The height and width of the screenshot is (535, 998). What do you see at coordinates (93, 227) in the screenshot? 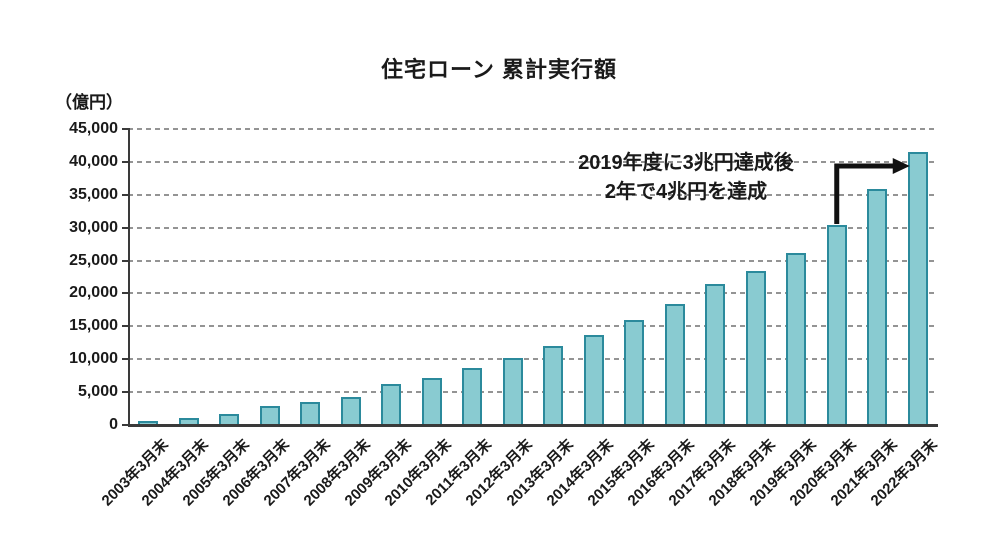
I see `y-tick-label: 30,000` at bounding box center [93, 227].